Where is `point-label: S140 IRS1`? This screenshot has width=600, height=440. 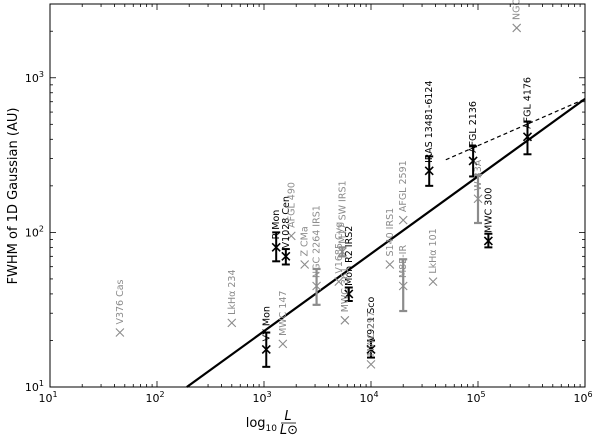 point-label: S140 IRS1 is located at coordinates (390, 232).